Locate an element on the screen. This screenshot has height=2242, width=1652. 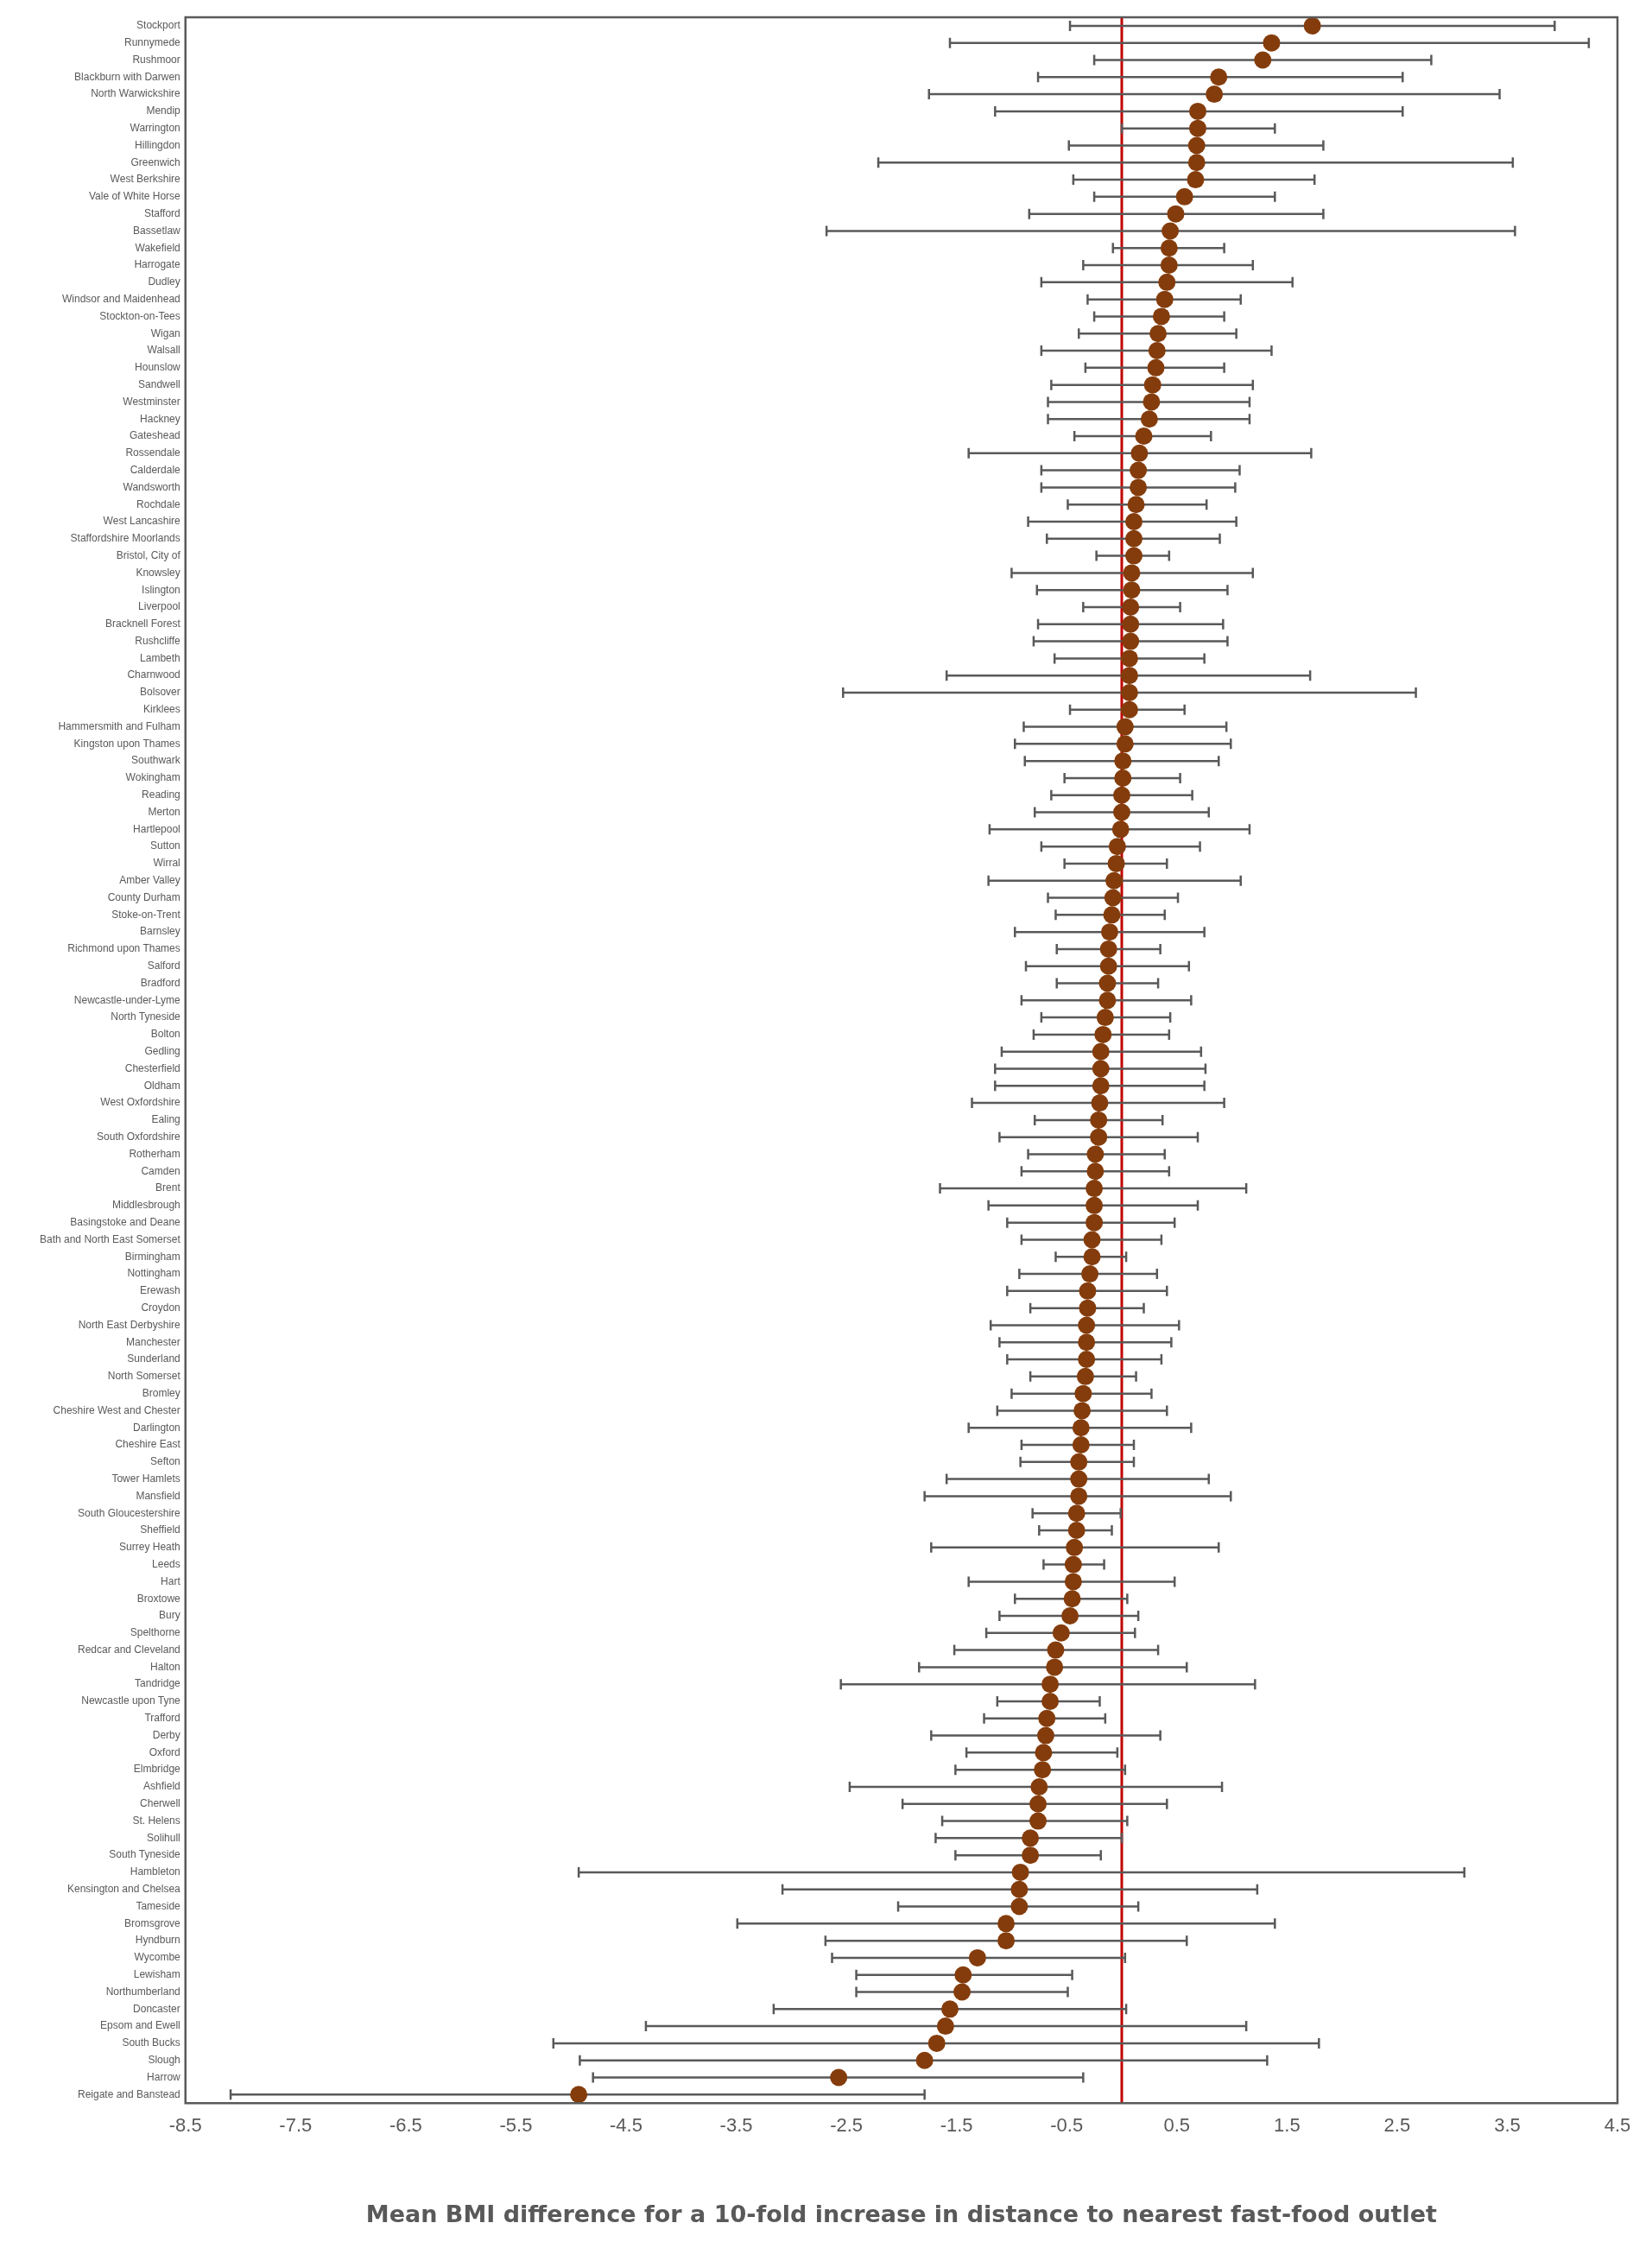
y-tick-label: Barnsley is located at coordinates (160, 931).